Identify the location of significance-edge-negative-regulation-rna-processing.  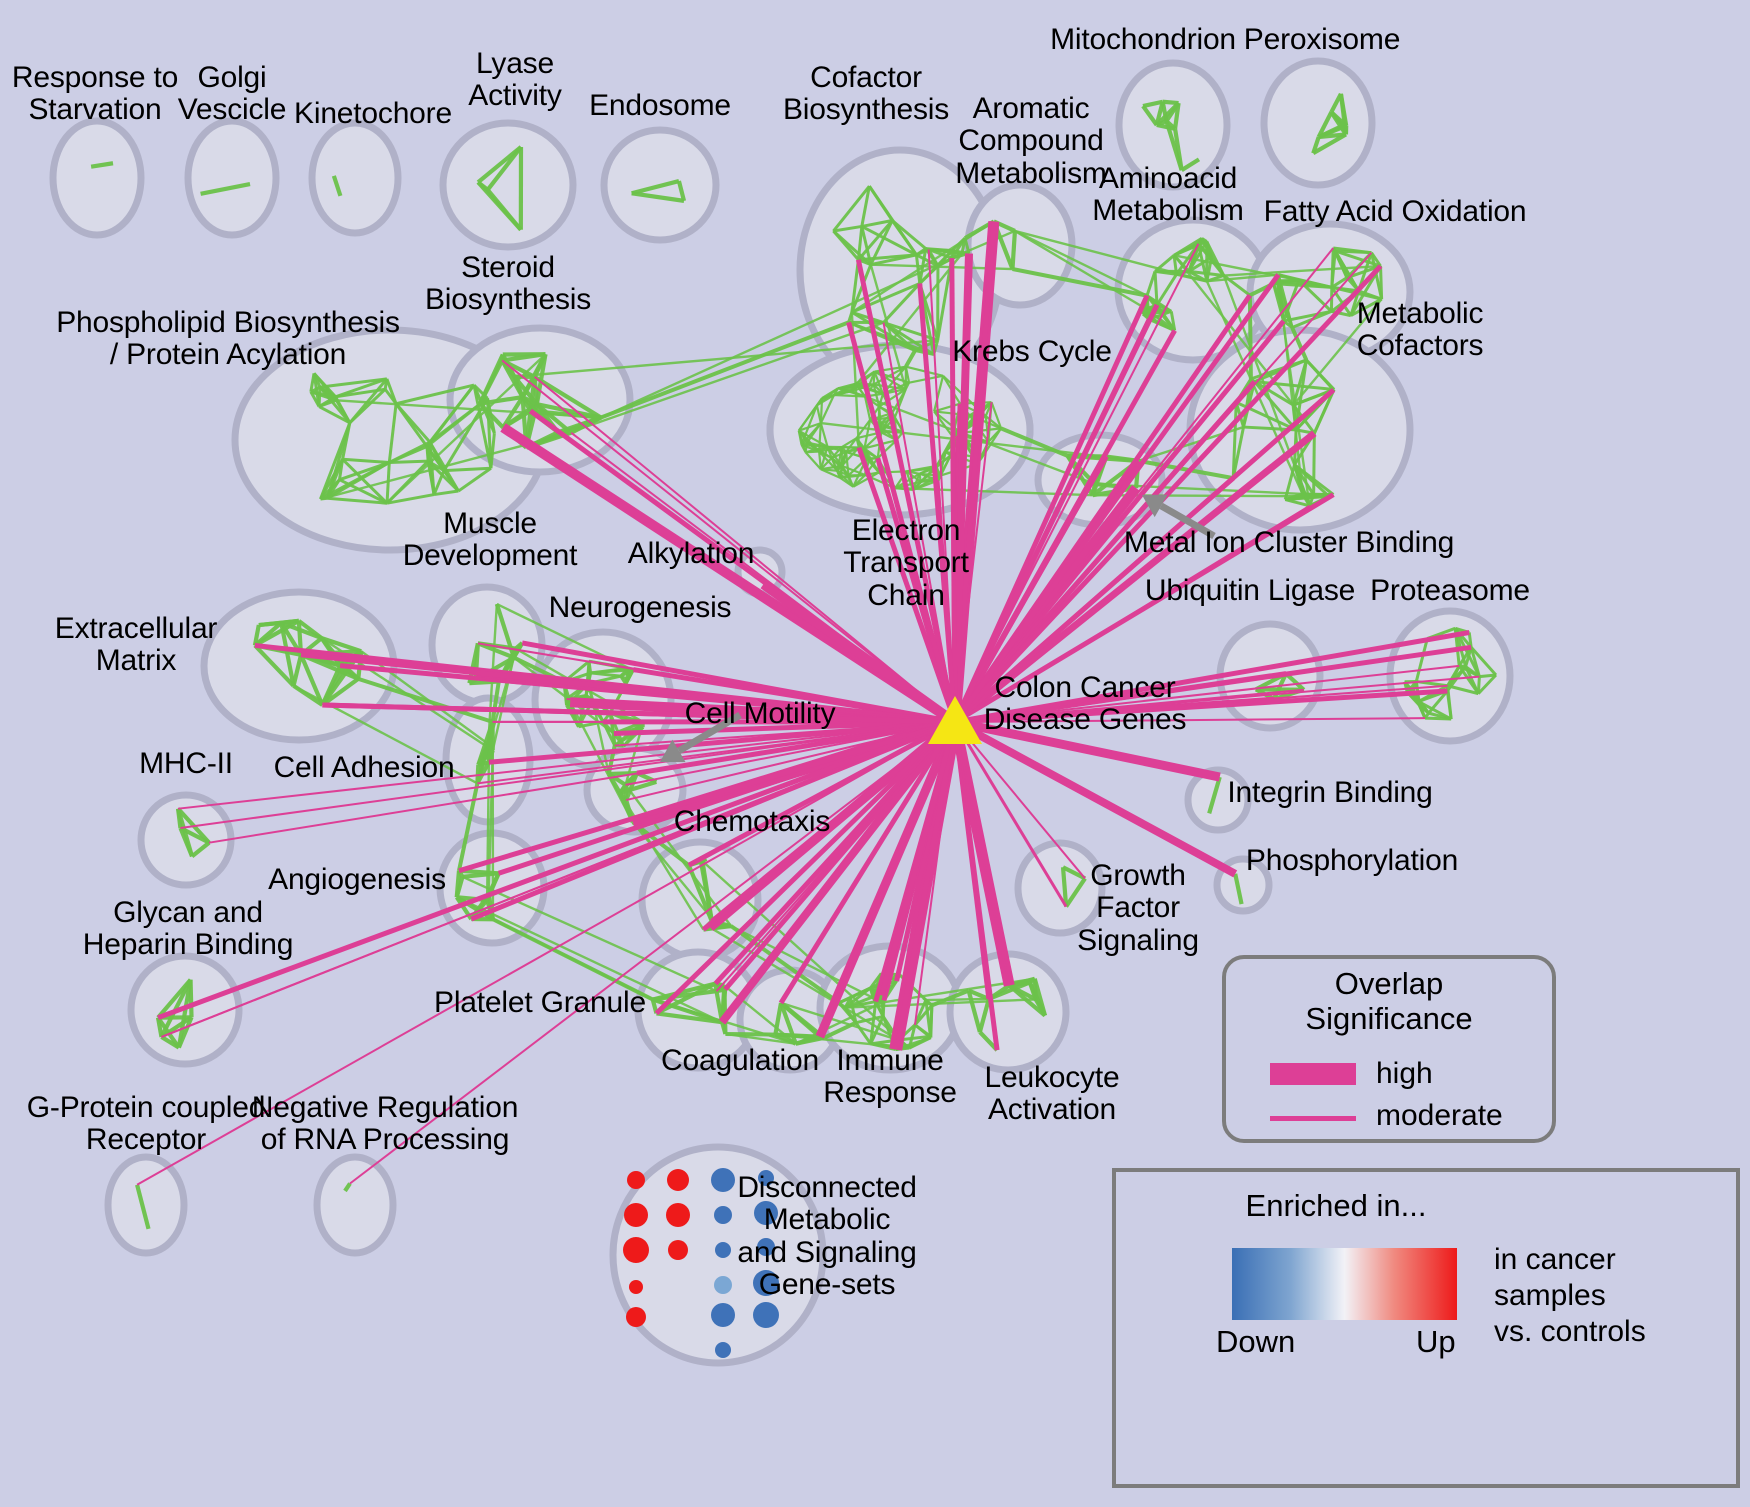
(652, 953).